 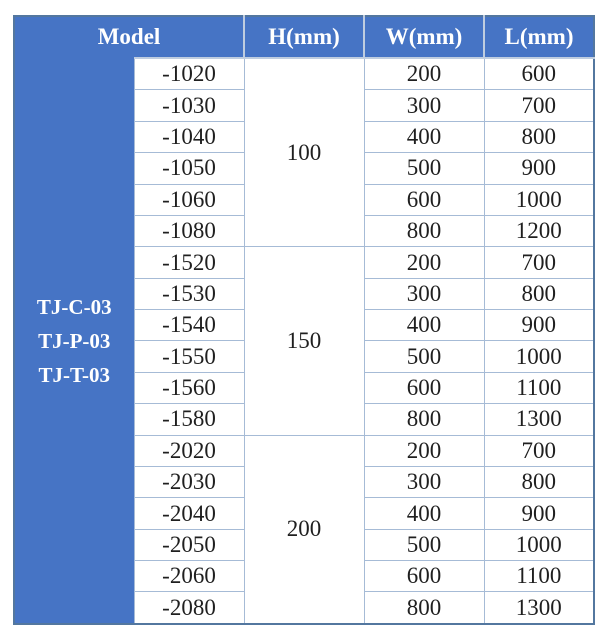 What do you see at coordinates (304, 294) in the screenshot?
I see `table-row: -1530 300 800` at bounding box center [304, 294].